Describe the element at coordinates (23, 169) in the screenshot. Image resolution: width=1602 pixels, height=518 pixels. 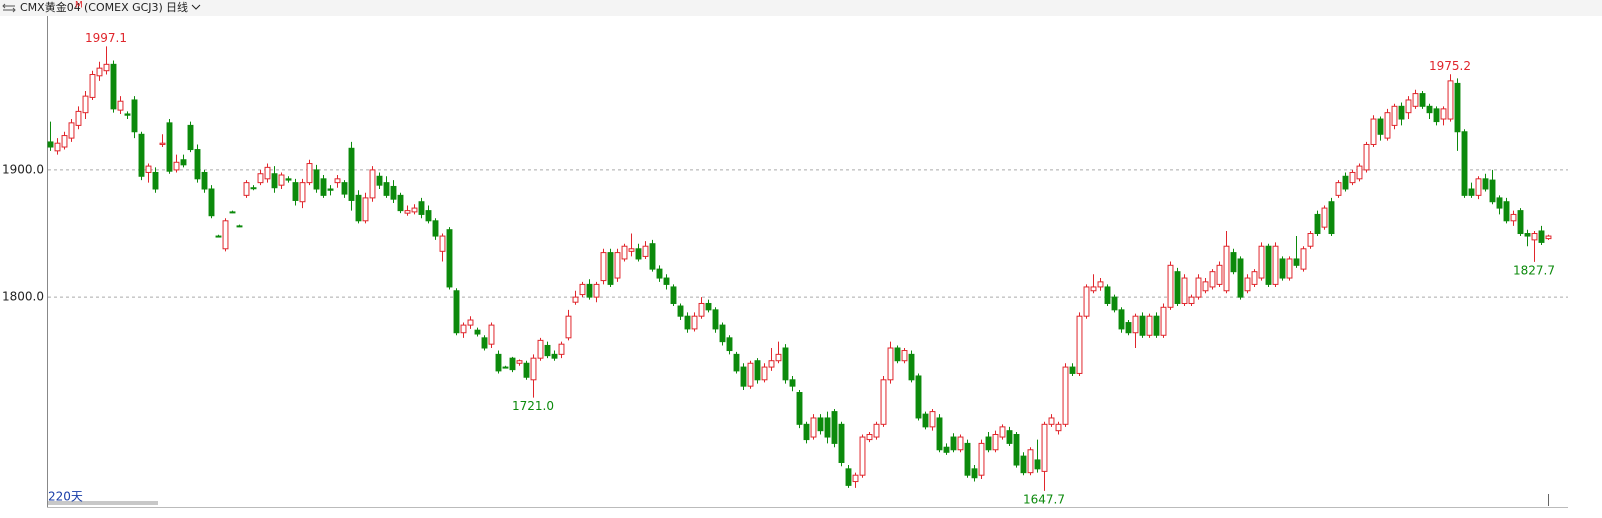
I see `y-tick-label: 1900.0` at that location.